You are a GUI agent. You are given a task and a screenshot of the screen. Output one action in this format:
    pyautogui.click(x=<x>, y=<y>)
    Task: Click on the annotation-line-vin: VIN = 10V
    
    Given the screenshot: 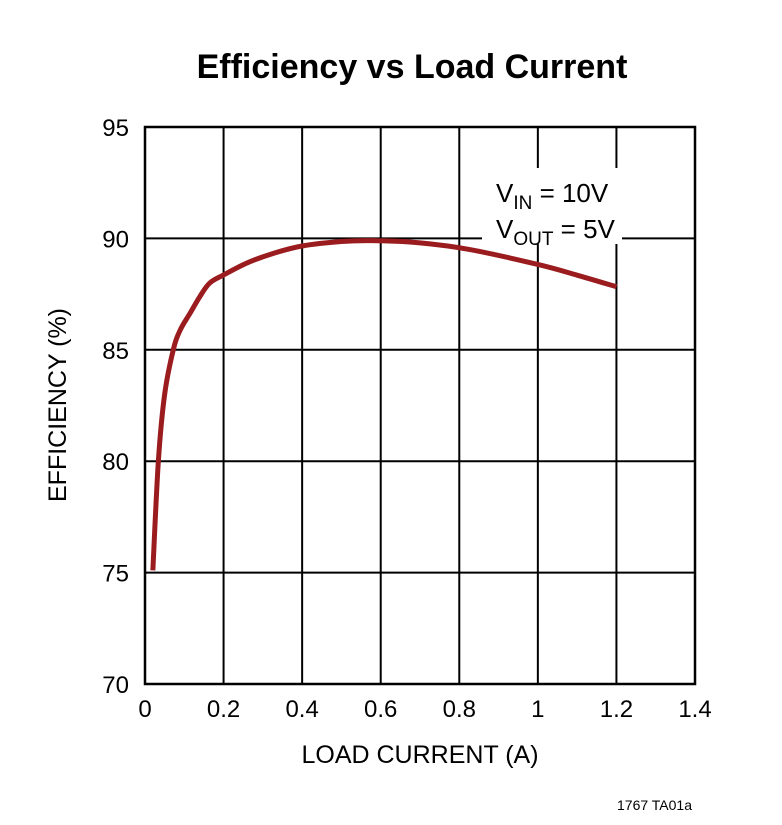 What is the action you would take?
    pyautogui.click(x=552, y=196)
    